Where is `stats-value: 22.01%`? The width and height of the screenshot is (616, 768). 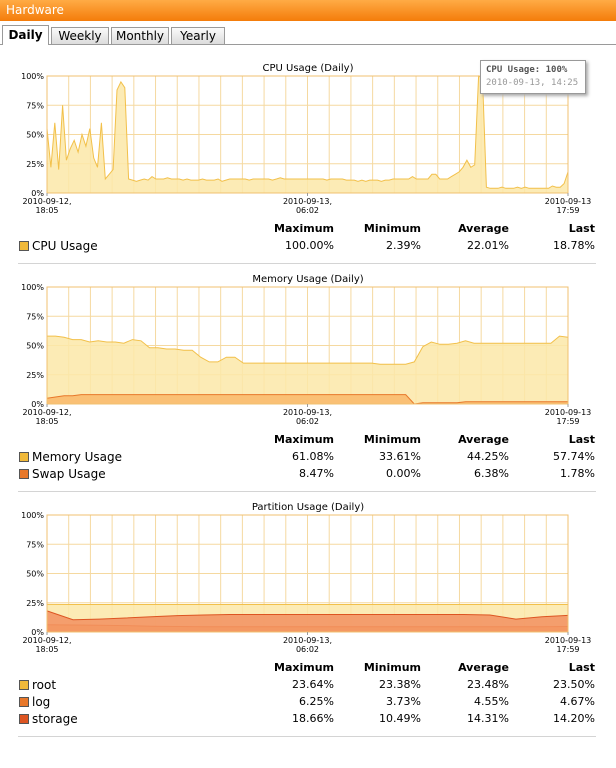
stats-value: 22.01% is located at coordinates (488, 245).